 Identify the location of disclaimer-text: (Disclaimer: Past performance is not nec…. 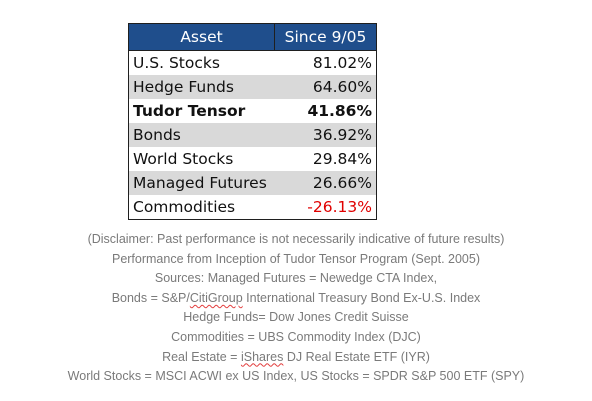
(296, 239).